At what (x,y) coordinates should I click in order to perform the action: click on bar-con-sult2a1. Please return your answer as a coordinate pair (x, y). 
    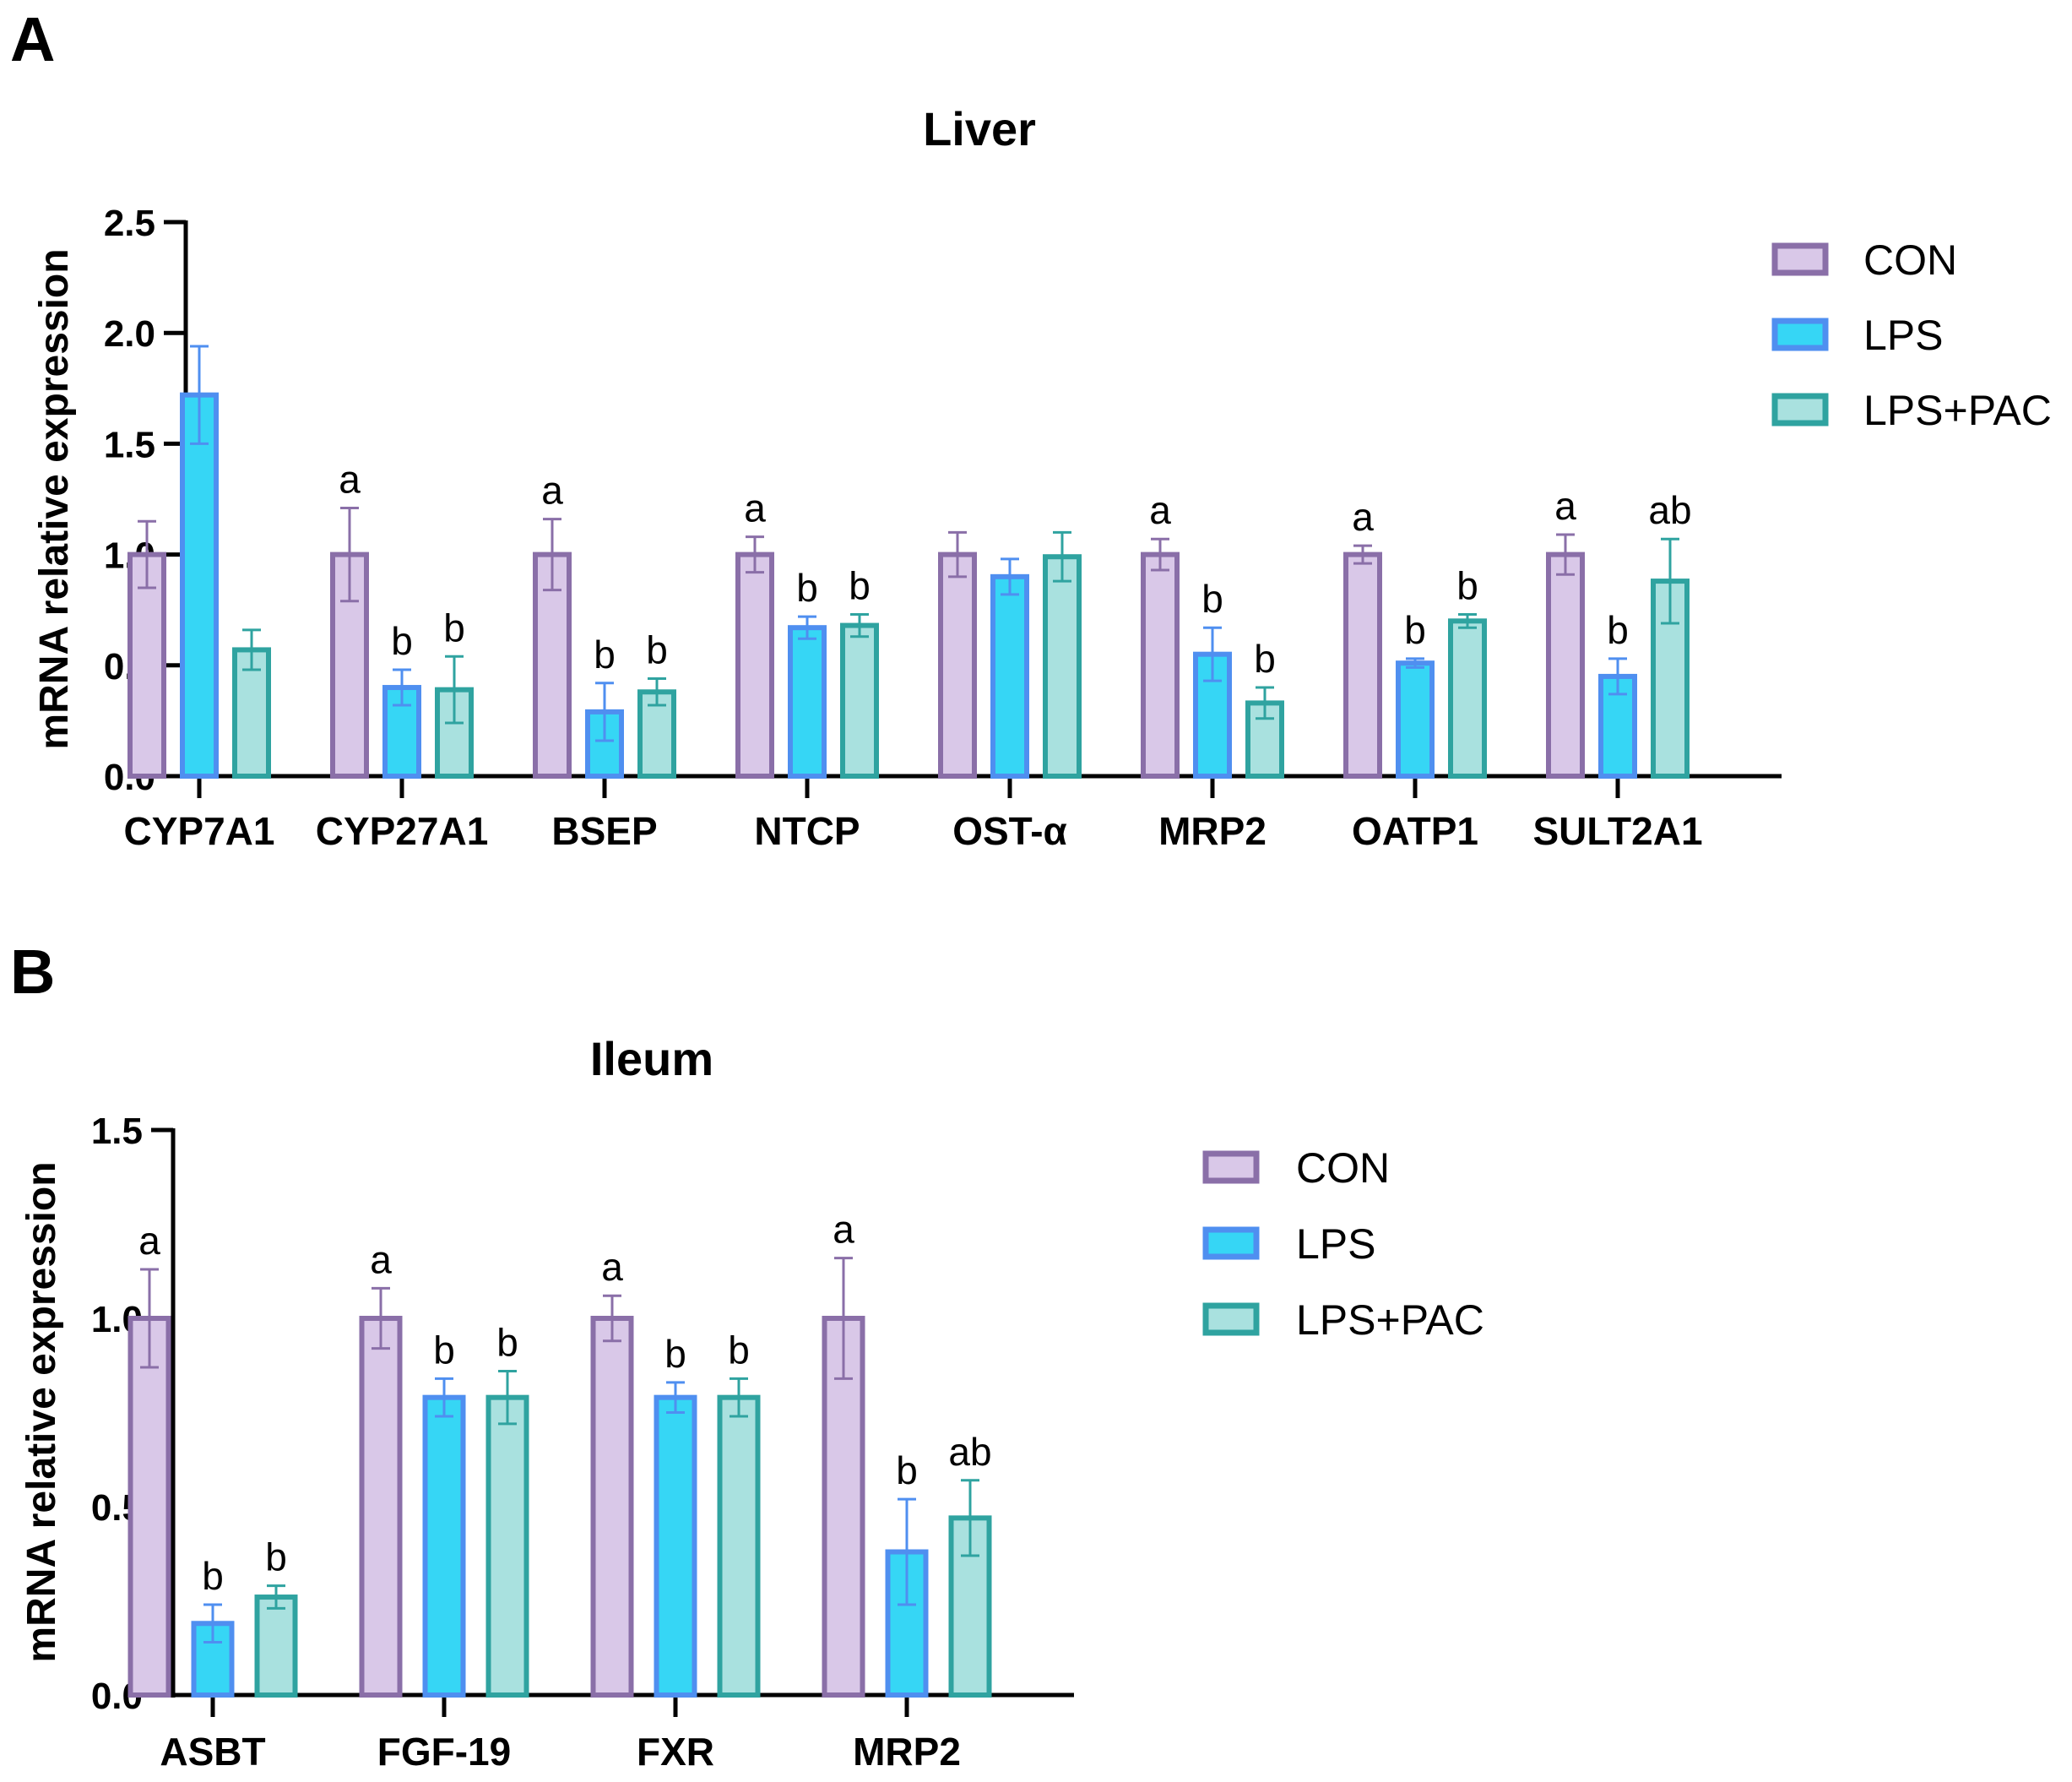
    Looking at the image, I should click on (1565, 665).